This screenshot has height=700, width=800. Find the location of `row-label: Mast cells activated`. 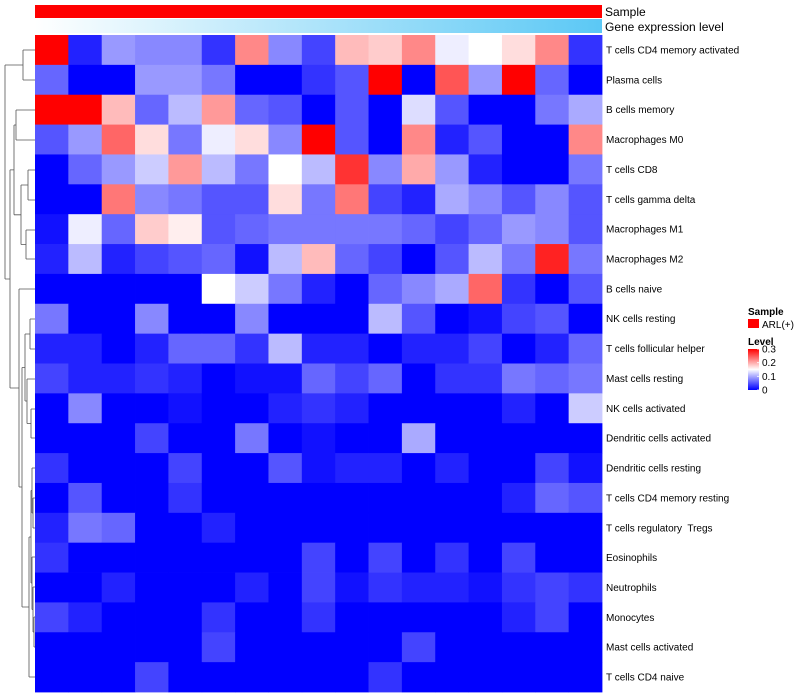

row-label: Mast cells activated is located at coordinates (649, 648).